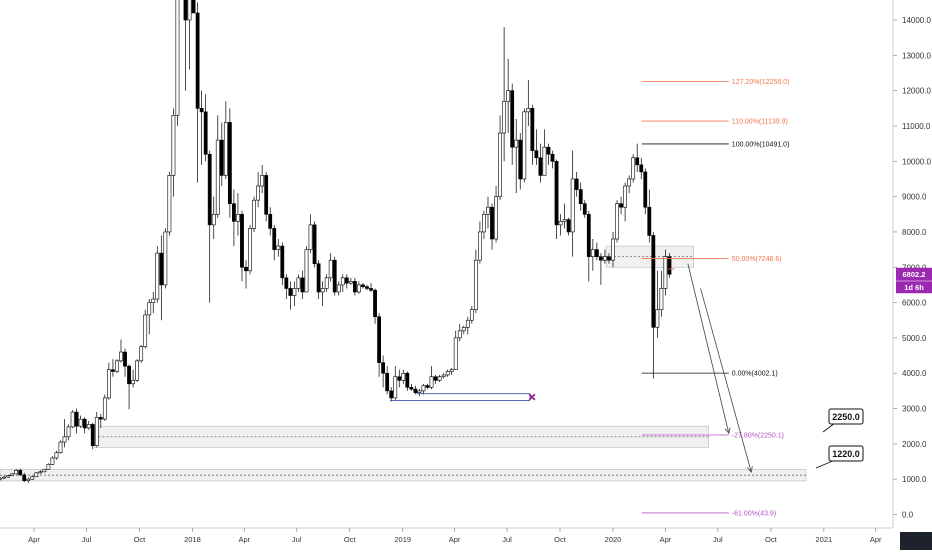 The width and height of the screenshot is (932, 555). I want to click on y-tick-label: 14000.0, so click(916, 20).